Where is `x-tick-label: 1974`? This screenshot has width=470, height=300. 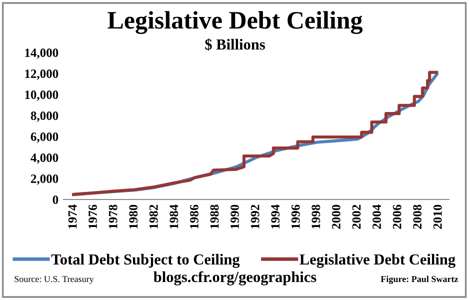
x-tick-label: 1974 is located at coordinates (72, 216).